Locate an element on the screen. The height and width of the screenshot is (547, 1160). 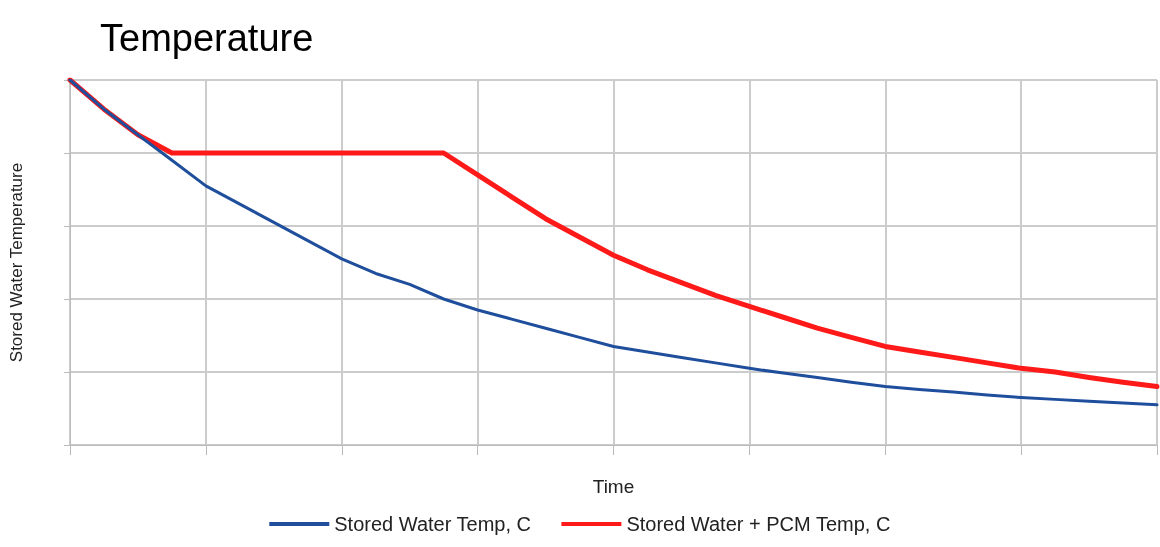
legend-label: Stored Water Temp, C is located at coordinates (433, 524).